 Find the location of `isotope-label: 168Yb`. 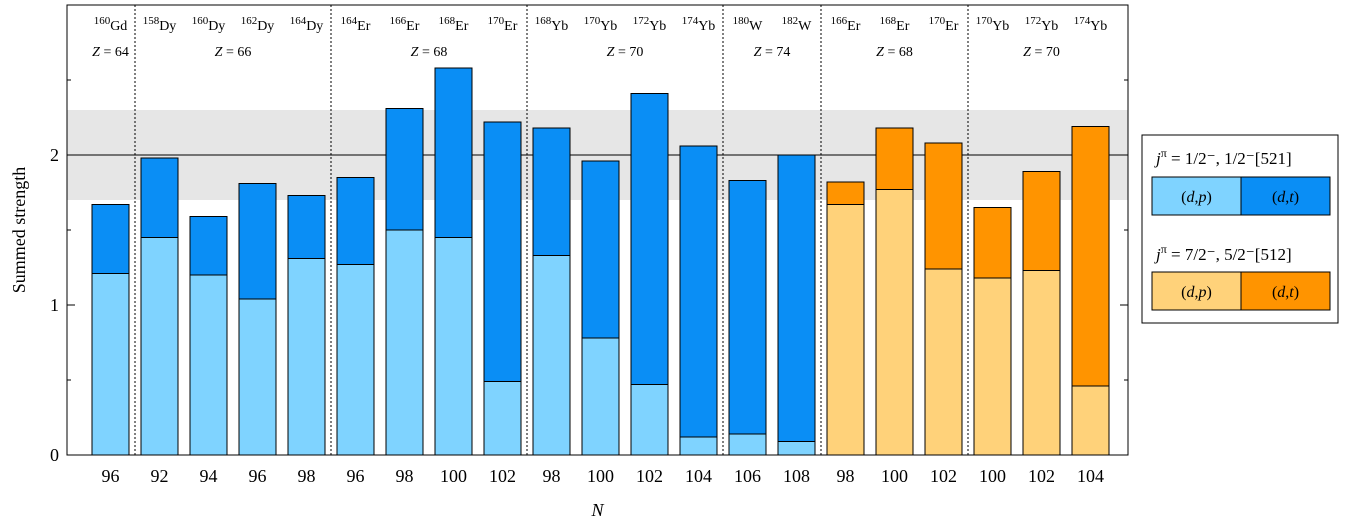

isotope-label: 168Yb is located at coordinates (552, 24).